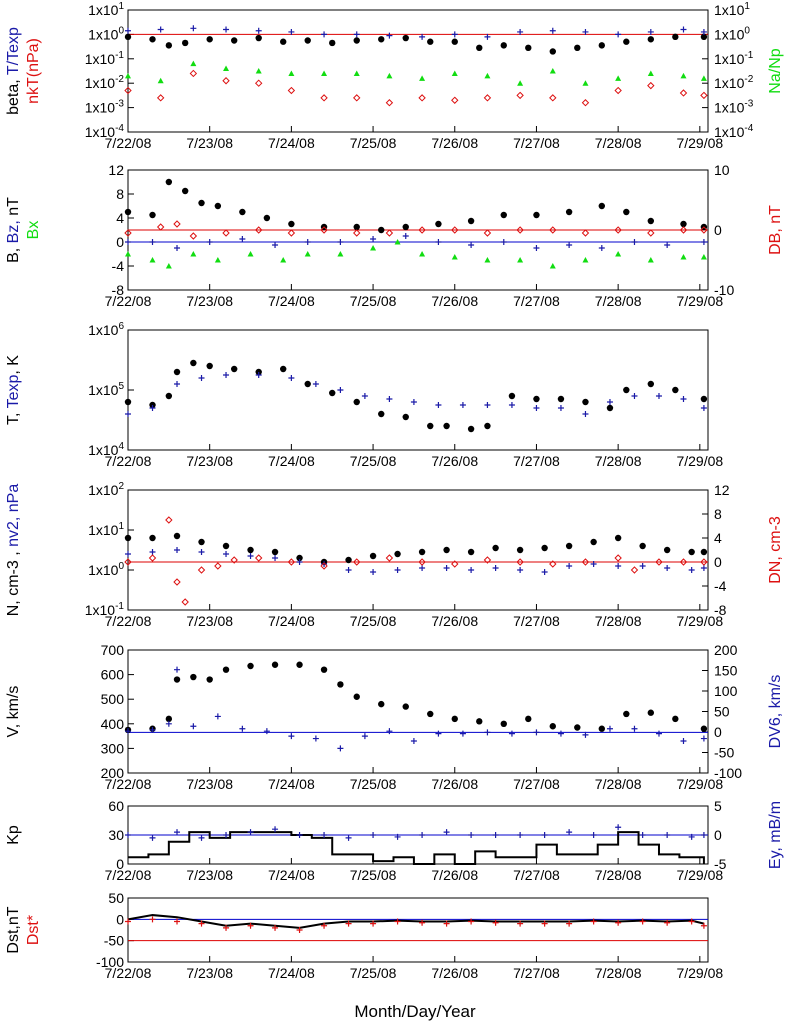 This screenshot has width=791, height=1024. Describe the element at coordinates (454, 973) in the screenshot. I see `x-tick-label: 7/26/08` at that location.